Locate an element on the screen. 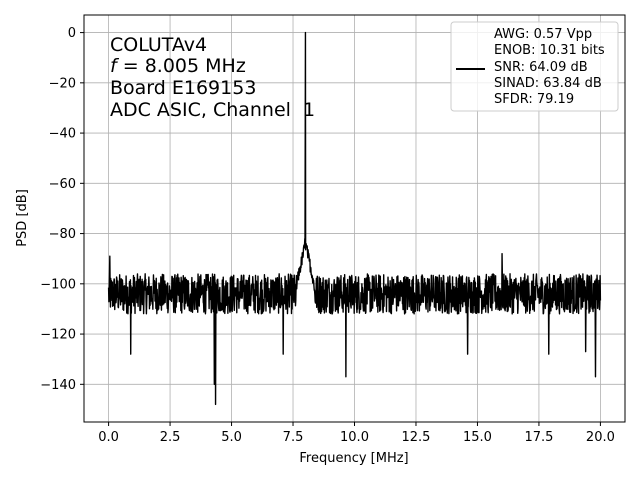  x-tick-label: 20.0 is located at coordinates (600, 437).